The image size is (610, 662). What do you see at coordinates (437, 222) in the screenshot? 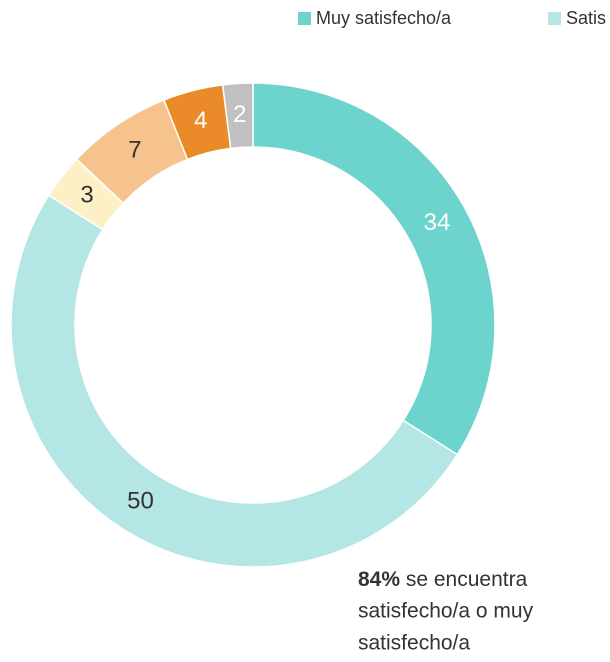
I see `value-label: 34` at bounding box center [437, 222].